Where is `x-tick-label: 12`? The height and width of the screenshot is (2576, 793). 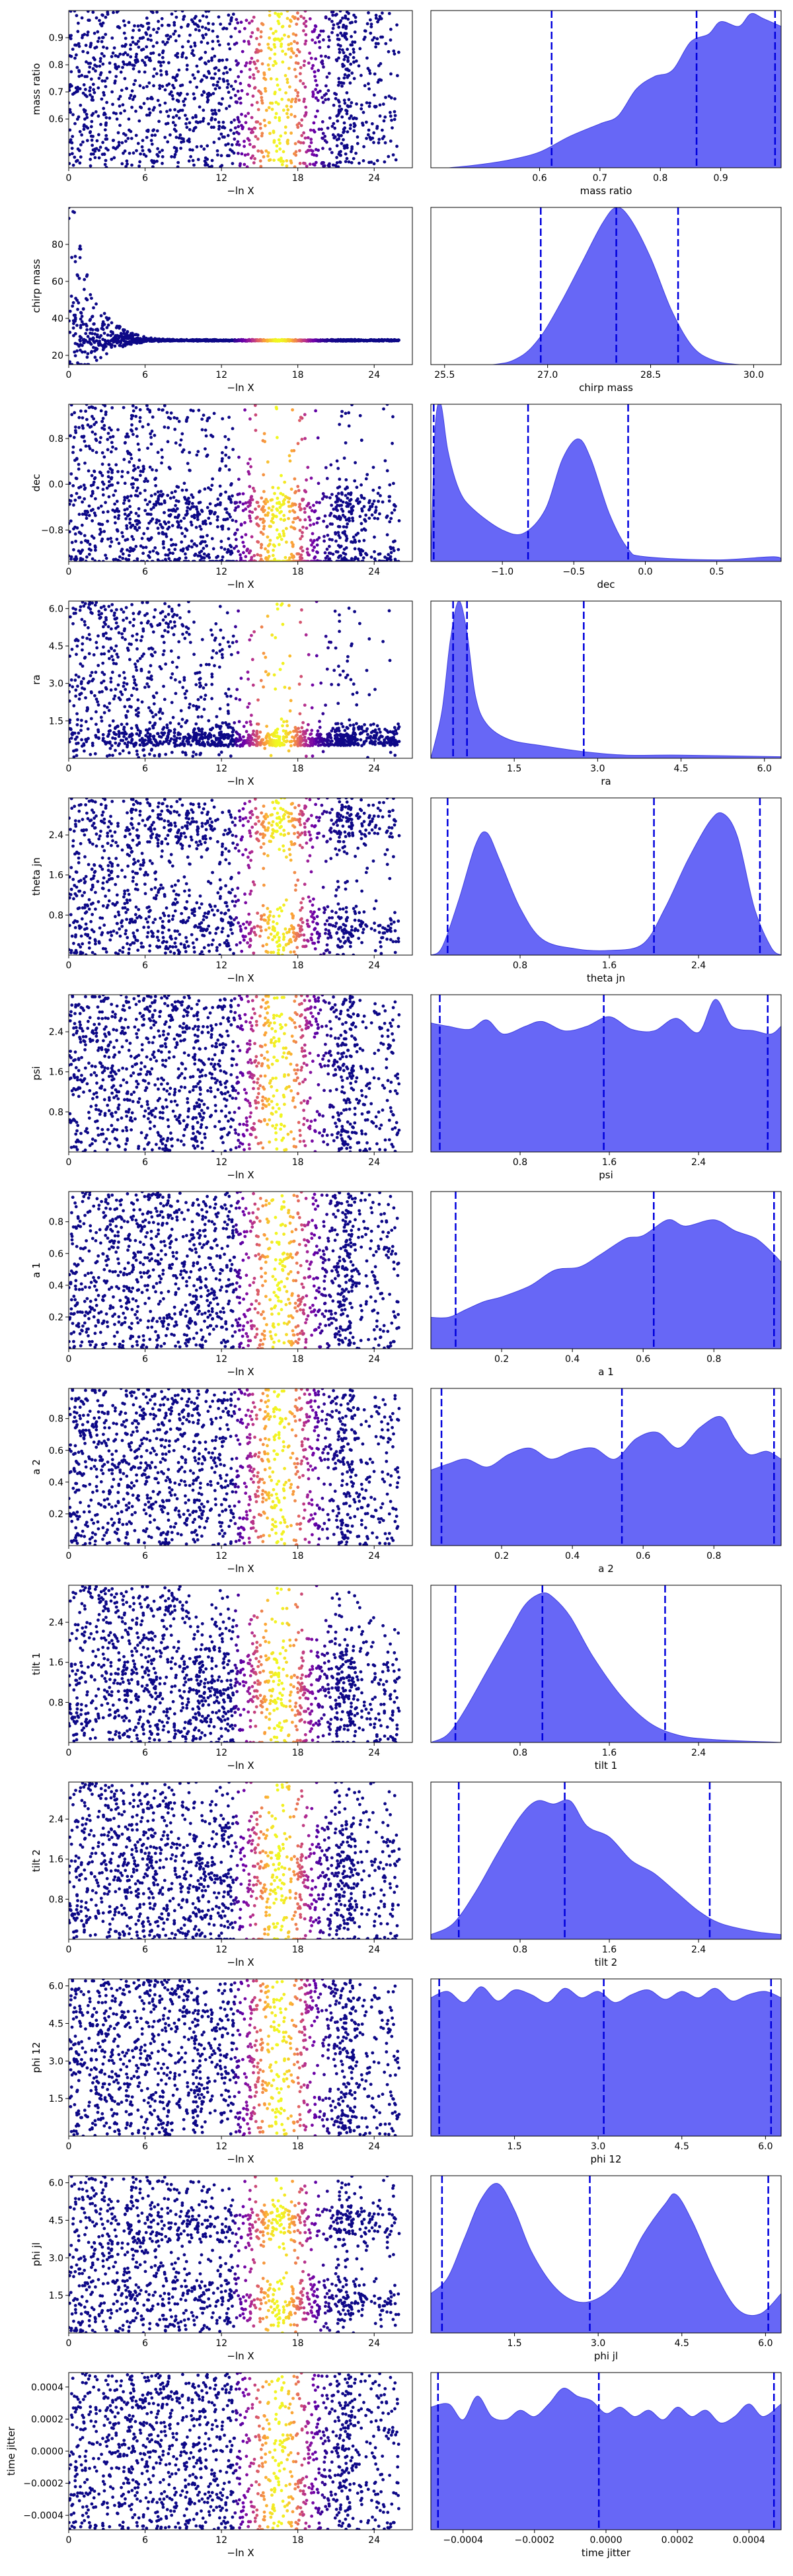
x-tick-label: 12 is located at coordinates (221, 375).